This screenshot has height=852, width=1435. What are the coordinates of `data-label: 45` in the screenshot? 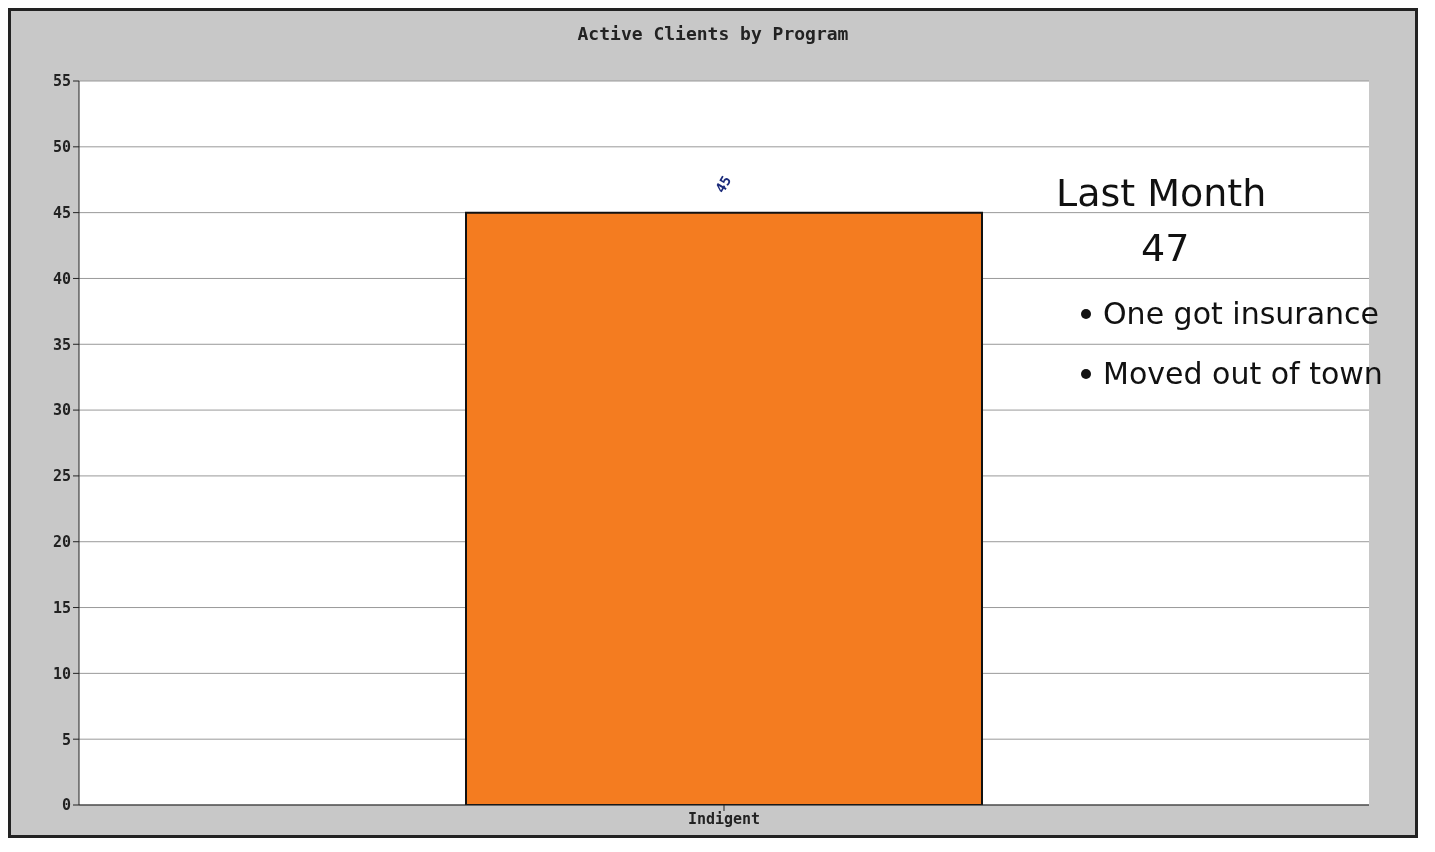 It's located at (723, 184).